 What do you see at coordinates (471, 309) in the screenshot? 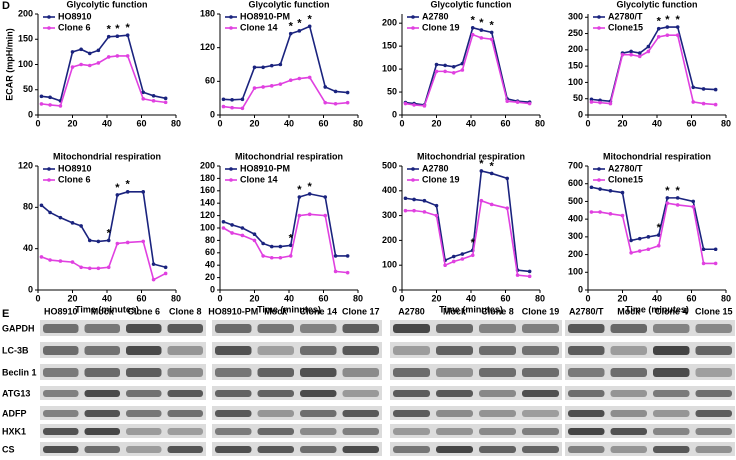
I see `x-axis-label: Time (minutes)` at bounding box center [471, 309].